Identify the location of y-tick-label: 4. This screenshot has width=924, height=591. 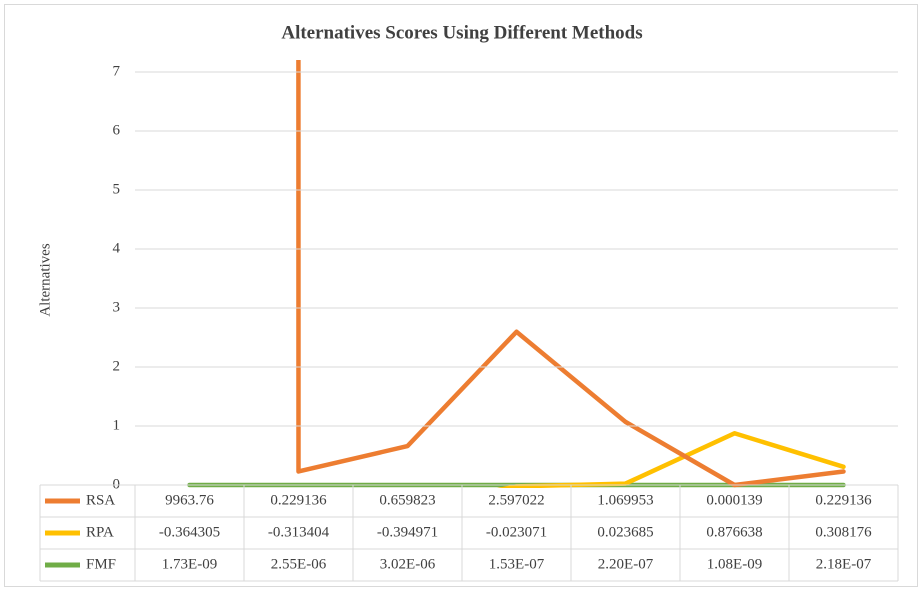
(117, 248).